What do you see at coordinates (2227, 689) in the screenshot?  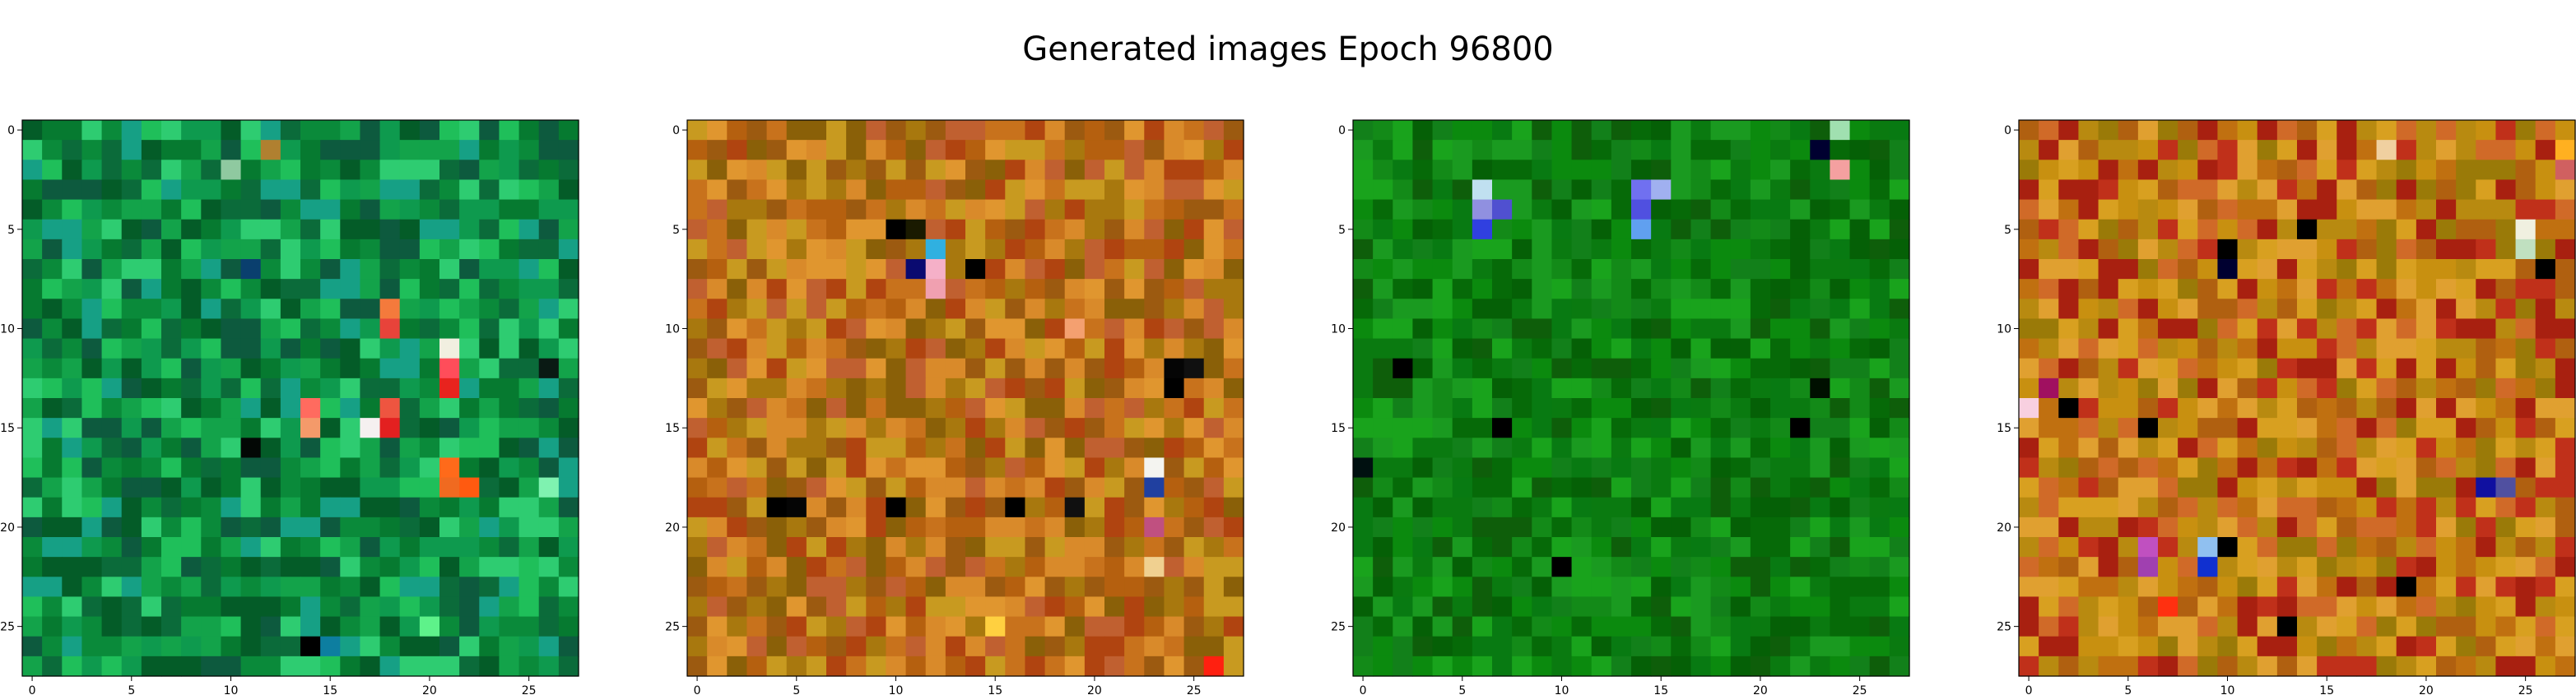 I see `x-tick-label: 10` at bounding box center [2227, 689].